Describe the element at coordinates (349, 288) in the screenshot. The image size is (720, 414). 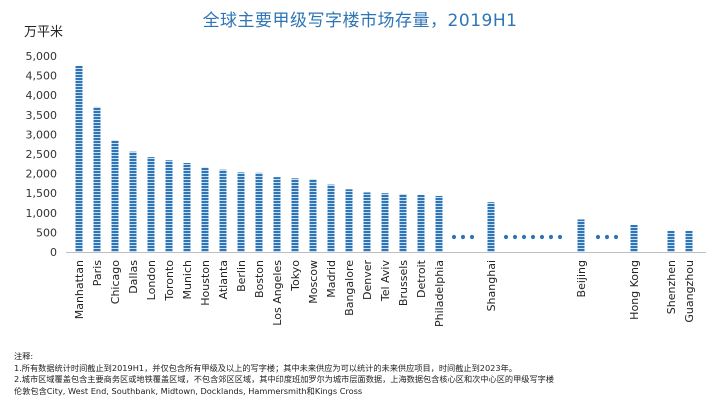
I see `x-tick-label: Bangalore` at that location.